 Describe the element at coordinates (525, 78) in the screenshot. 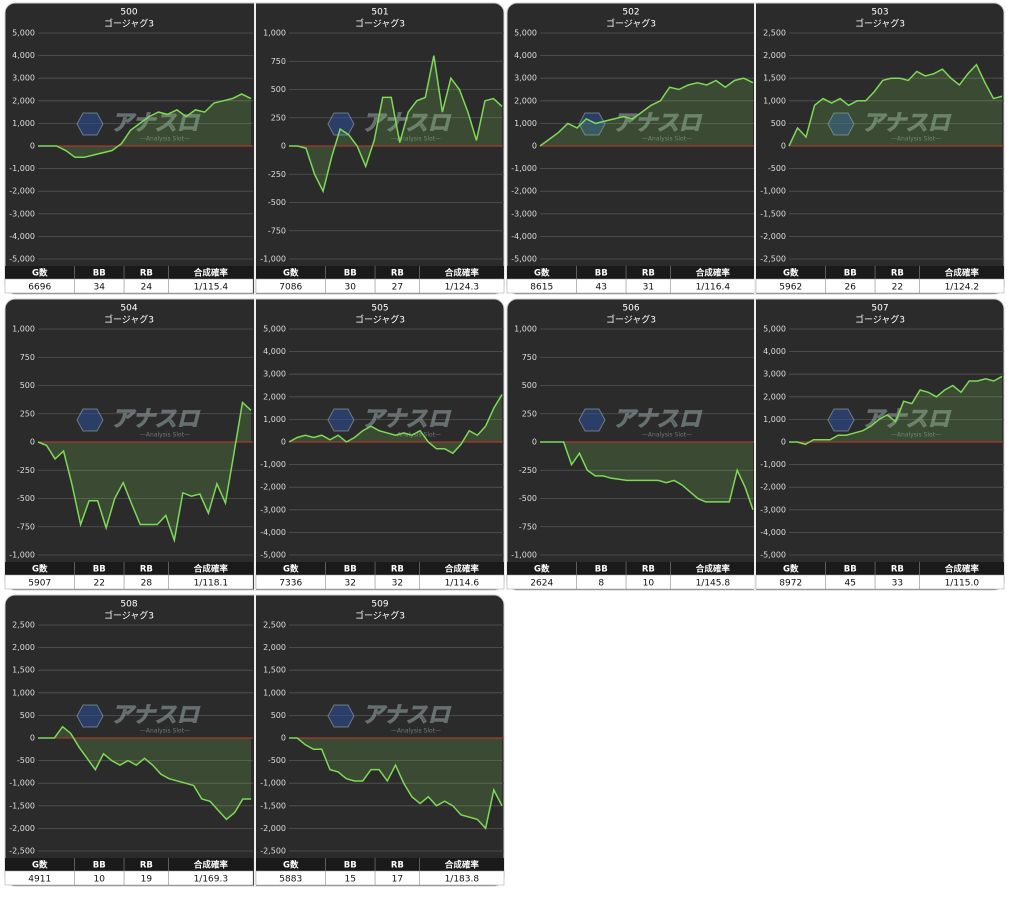

I see `y-tick-label: 3,000` at that location.